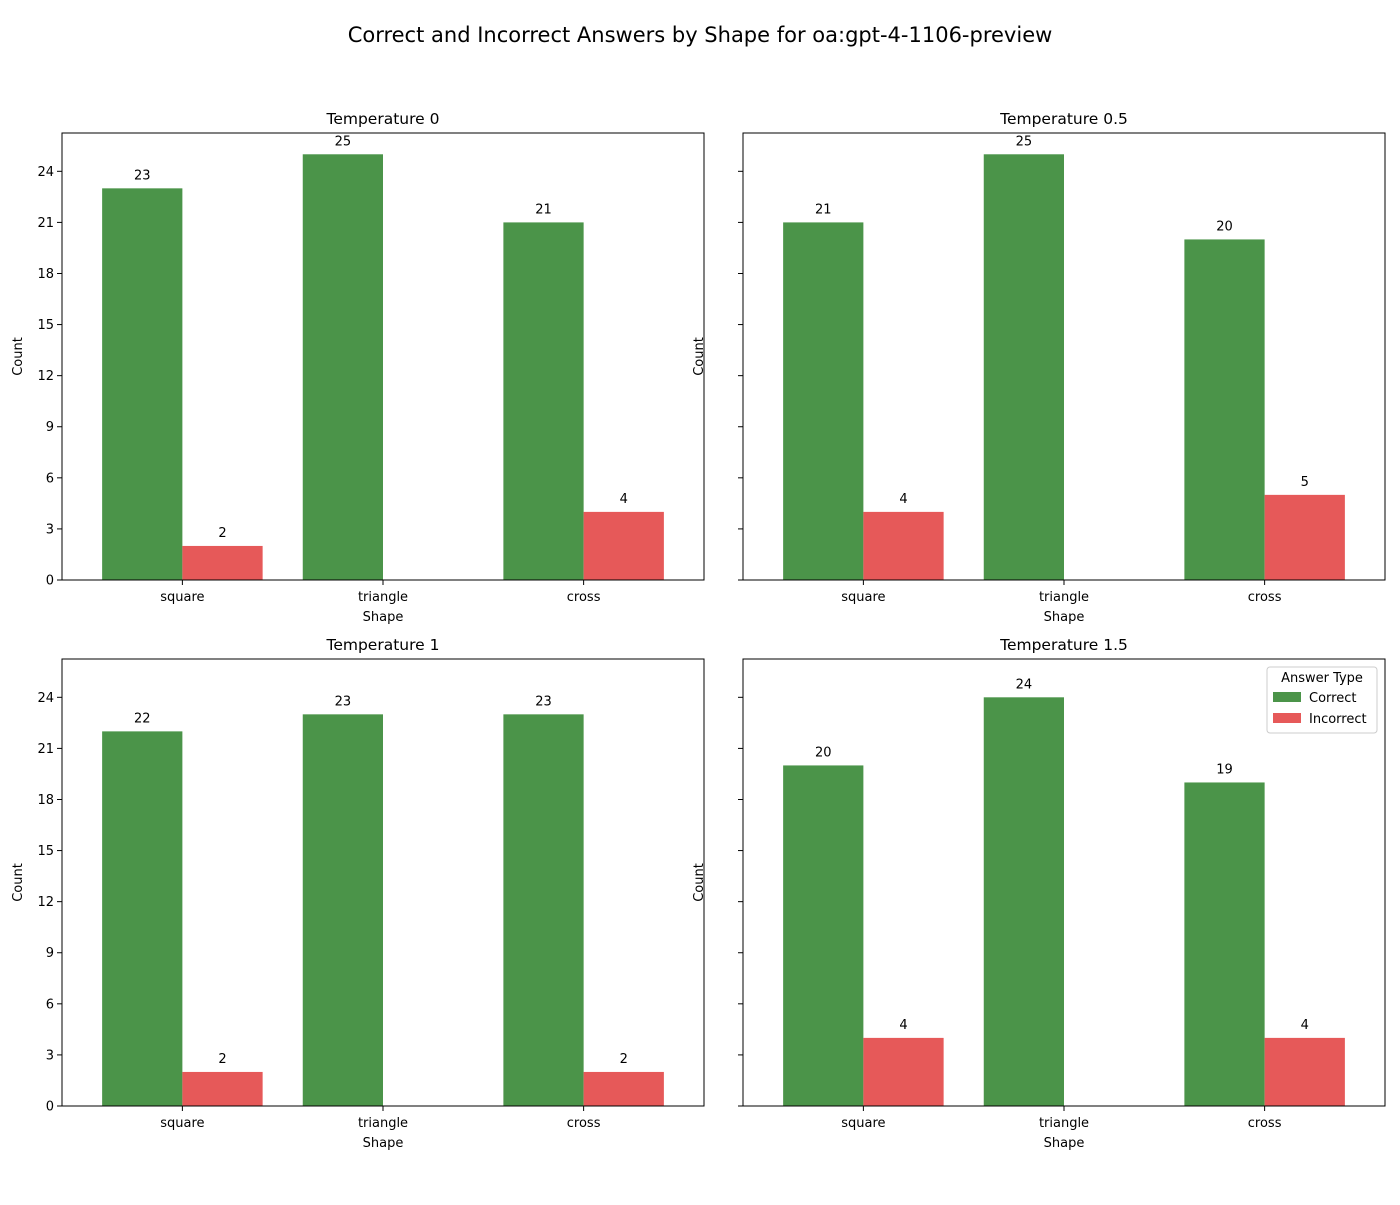 This screenshot has width=1400, height=1205. Describe the element at coordinates (1063, 119) in the screenshot. I see `panel-title: Temperature 0.5` at that location.